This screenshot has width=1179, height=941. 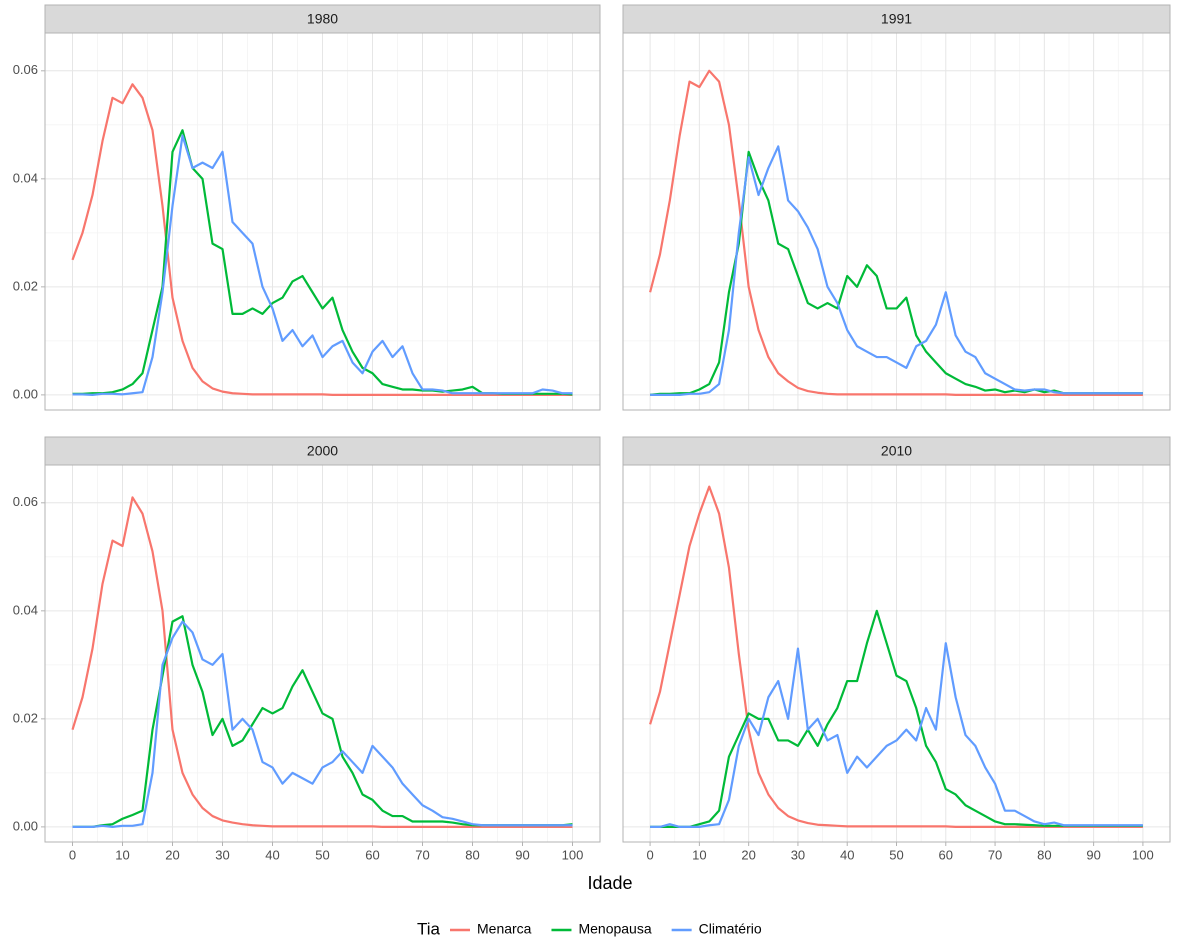 What do you see at coordinates (504, 929) in the screenshot?
I see `legend-label: Menarca` at bounding box center [504, 929].